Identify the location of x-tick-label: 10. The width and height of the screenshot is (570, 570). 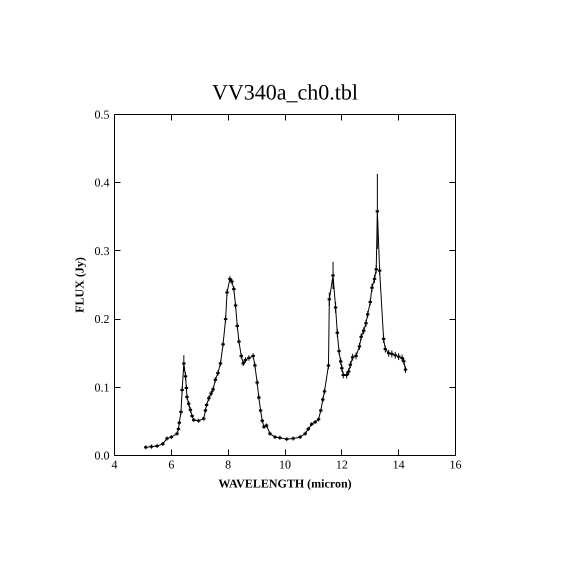
(285, 465).